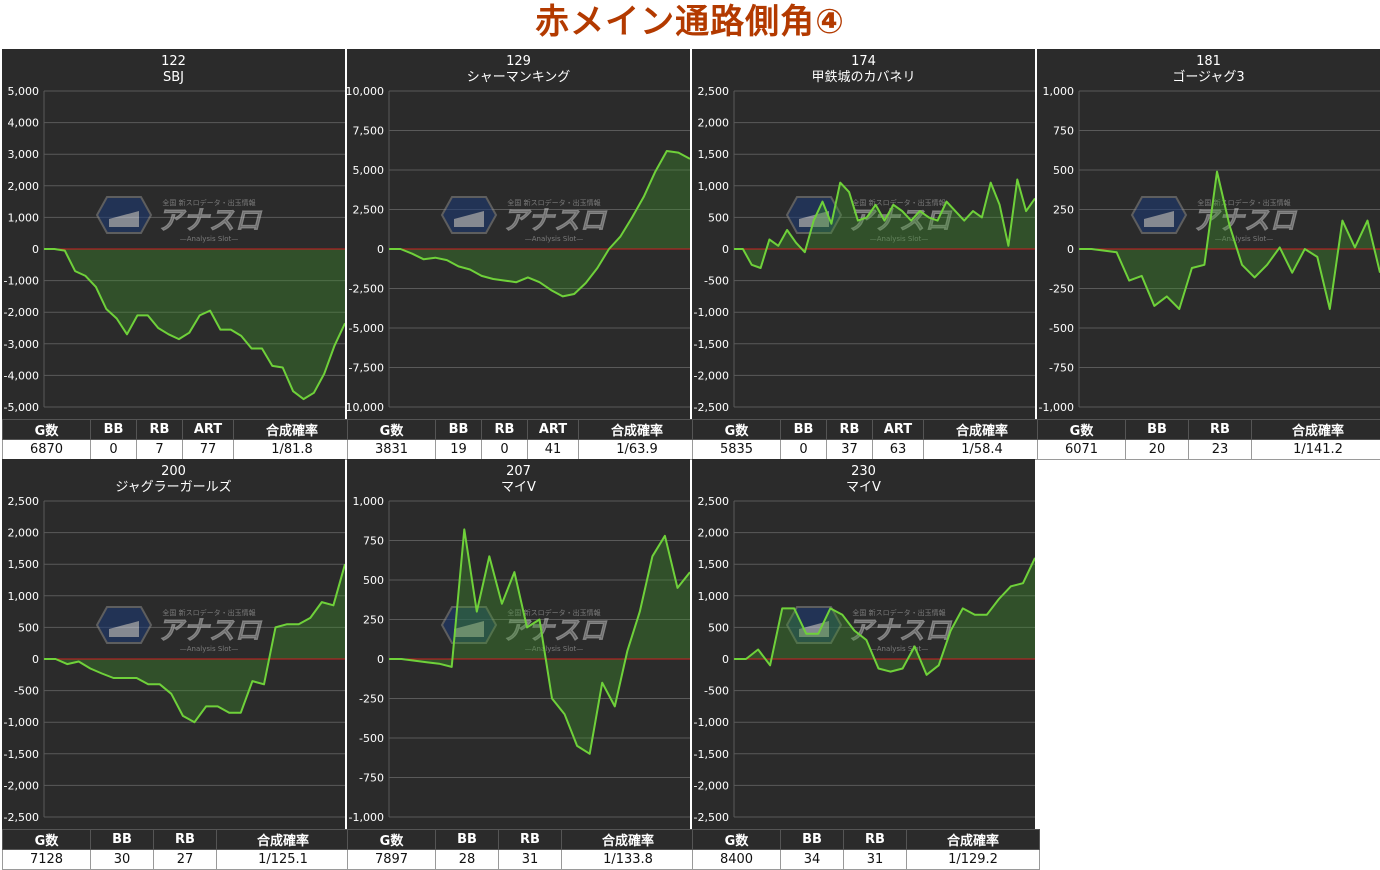 The height and width of the screenshot is (870, 1380). What do you see at coordinates (160, 450) in the screenshot?
I see `stats-value: 7` at bounding box center [160, 450].